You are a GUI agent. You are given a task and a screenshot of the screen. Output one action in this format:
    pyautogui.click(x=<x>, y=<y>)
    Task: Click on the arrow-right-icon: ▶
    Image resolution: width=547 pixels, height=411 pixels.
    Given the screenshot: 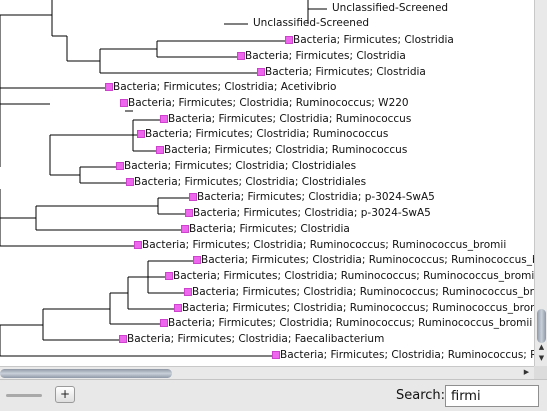 What is the action you would take?
    pyautogui.click(x=526, y=372)
    